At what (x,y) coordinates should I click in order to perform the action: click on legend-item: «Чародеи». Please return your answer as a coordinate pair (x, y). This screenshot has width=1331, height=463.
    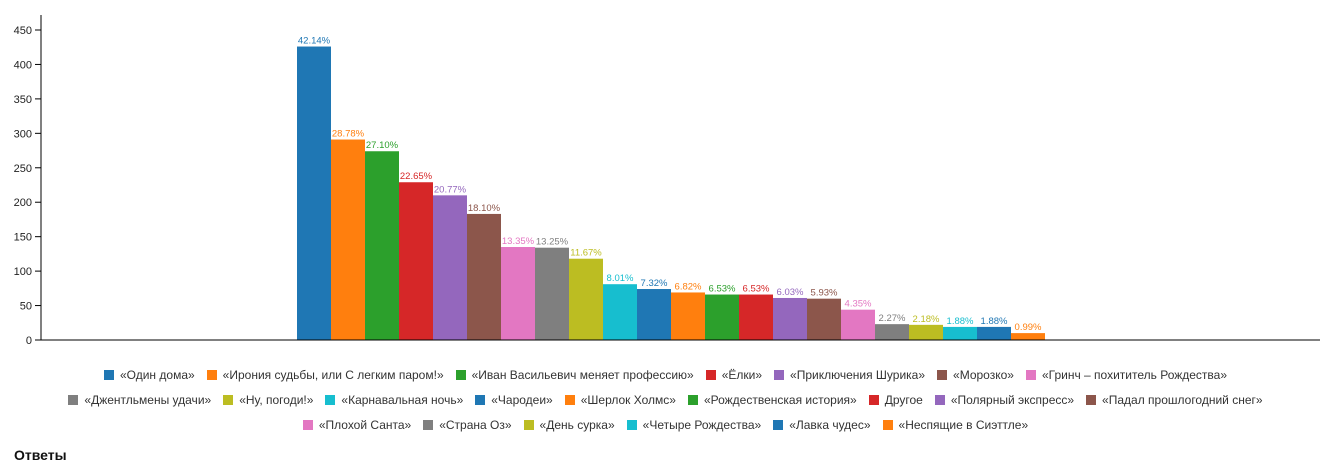
    Looking at the image, I should click on (514, 399).